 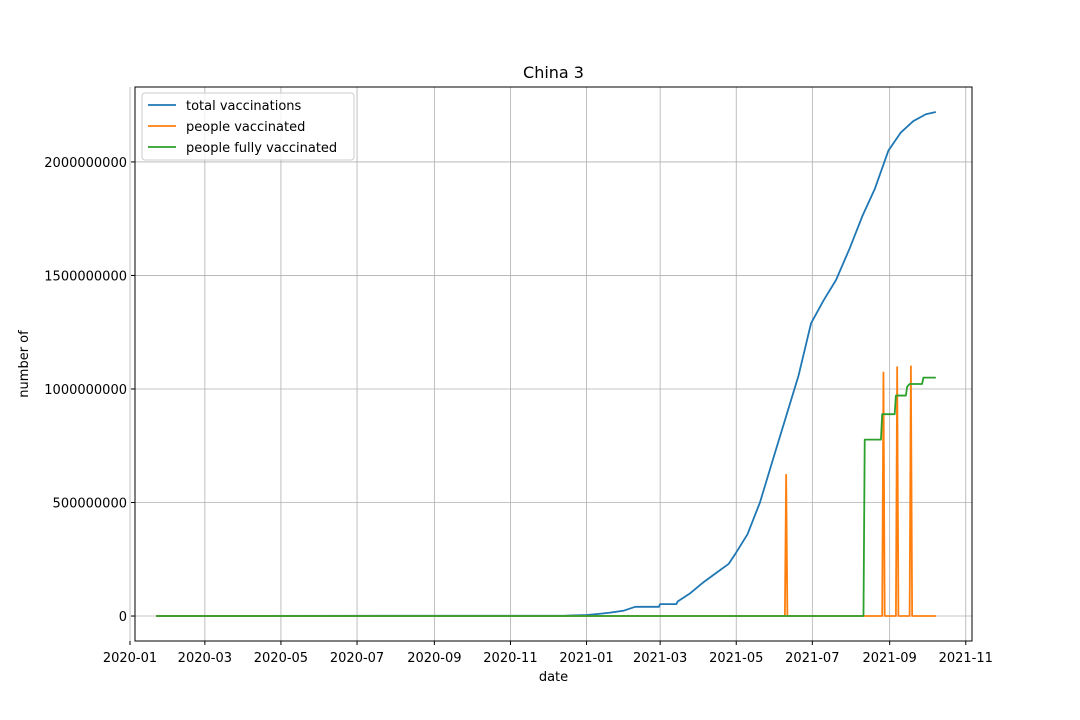 I want to click on x-tick-label: 2020-03, so click(x=205, y=658).